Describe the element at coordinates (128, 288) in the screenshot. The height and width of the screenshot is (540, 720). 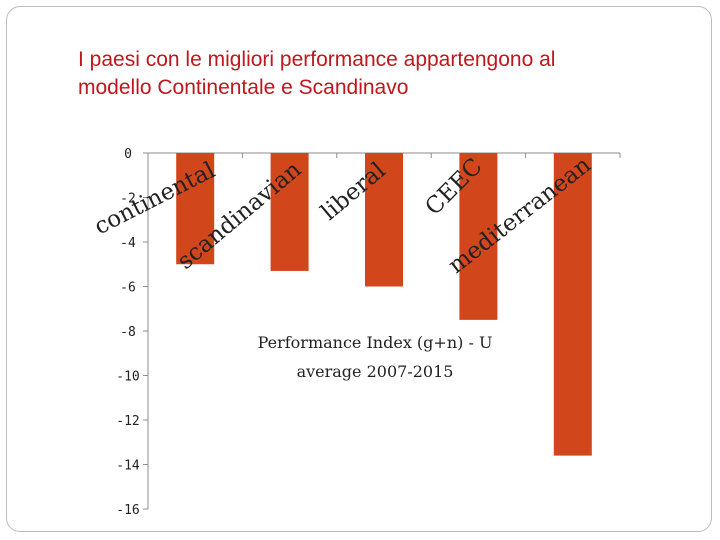
I see `y-tick-label: -6` at that location.